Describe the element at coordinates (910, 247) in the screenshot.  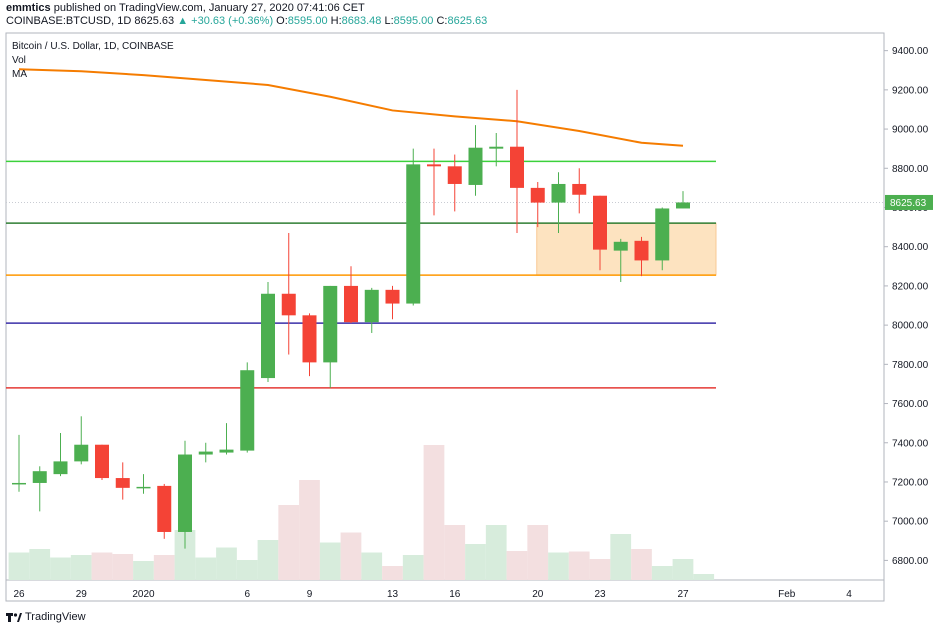
I see `price-tick-label: 8400.00` at that location.